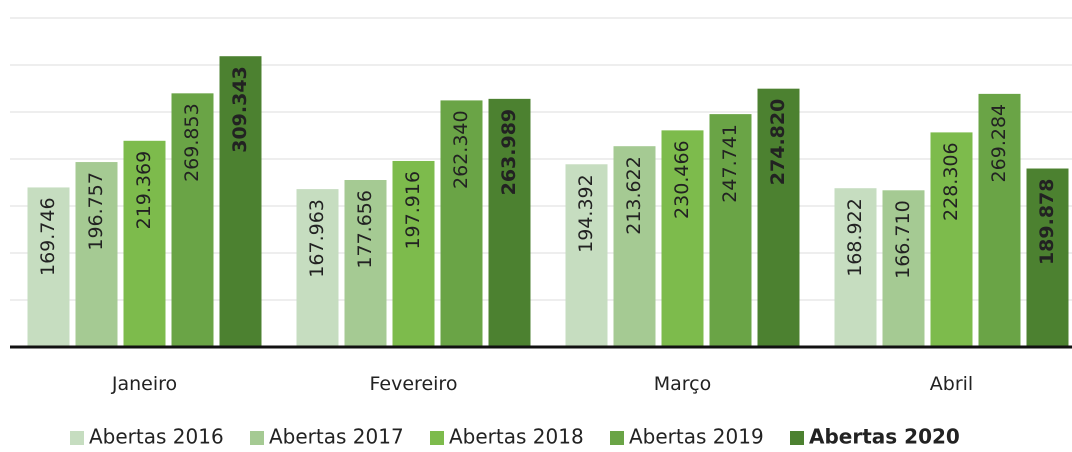  I want to click on value-label: 189.878, so click(1047, 222).